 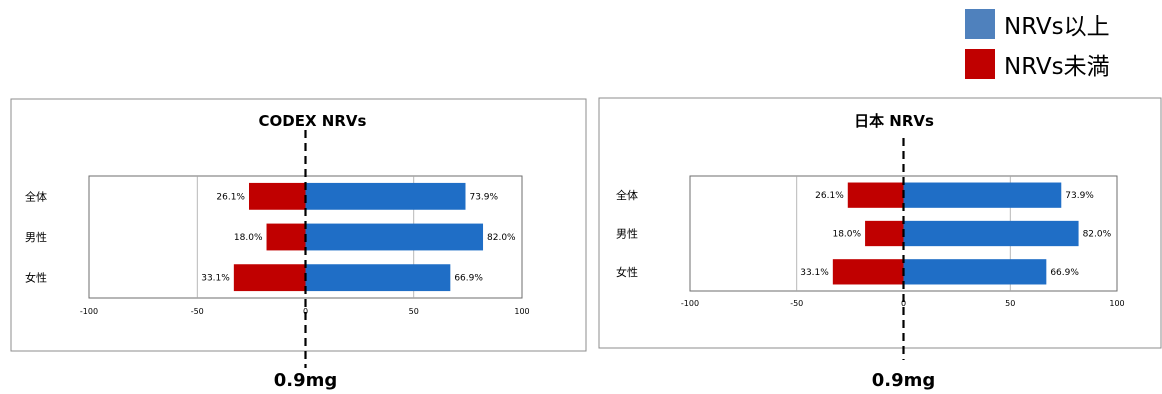 What do you see at coordinates (904, 380) in the screenshot?
I see `panel-1-reference-label: 0.9mg` at bounding box center [904, 380].